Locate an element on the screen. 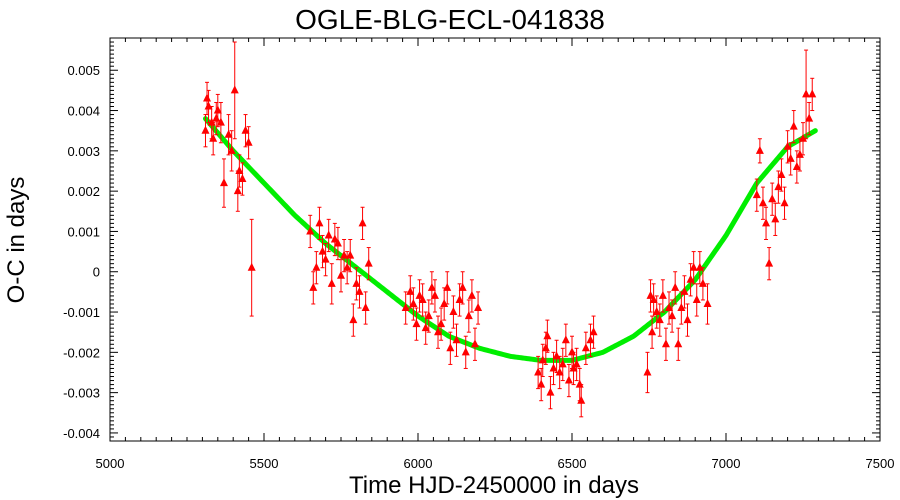  y-tick-label: 0.001 is located at coordinates (83, 231).